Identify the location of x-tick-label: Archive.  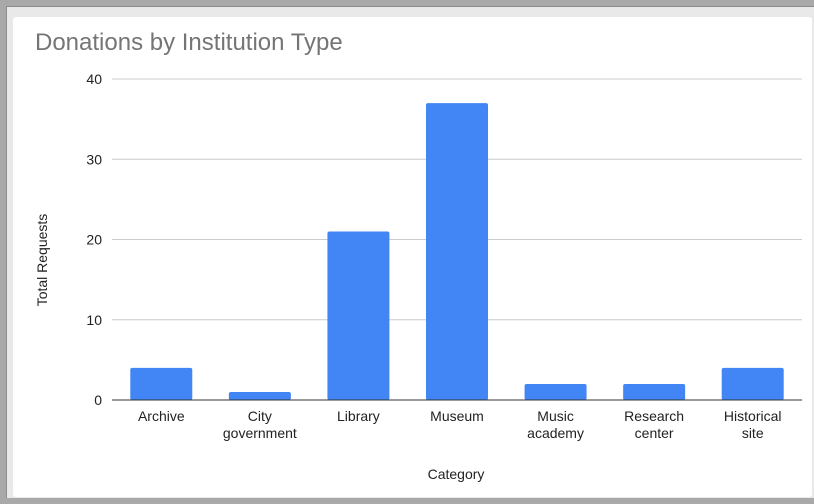
(161, 416).